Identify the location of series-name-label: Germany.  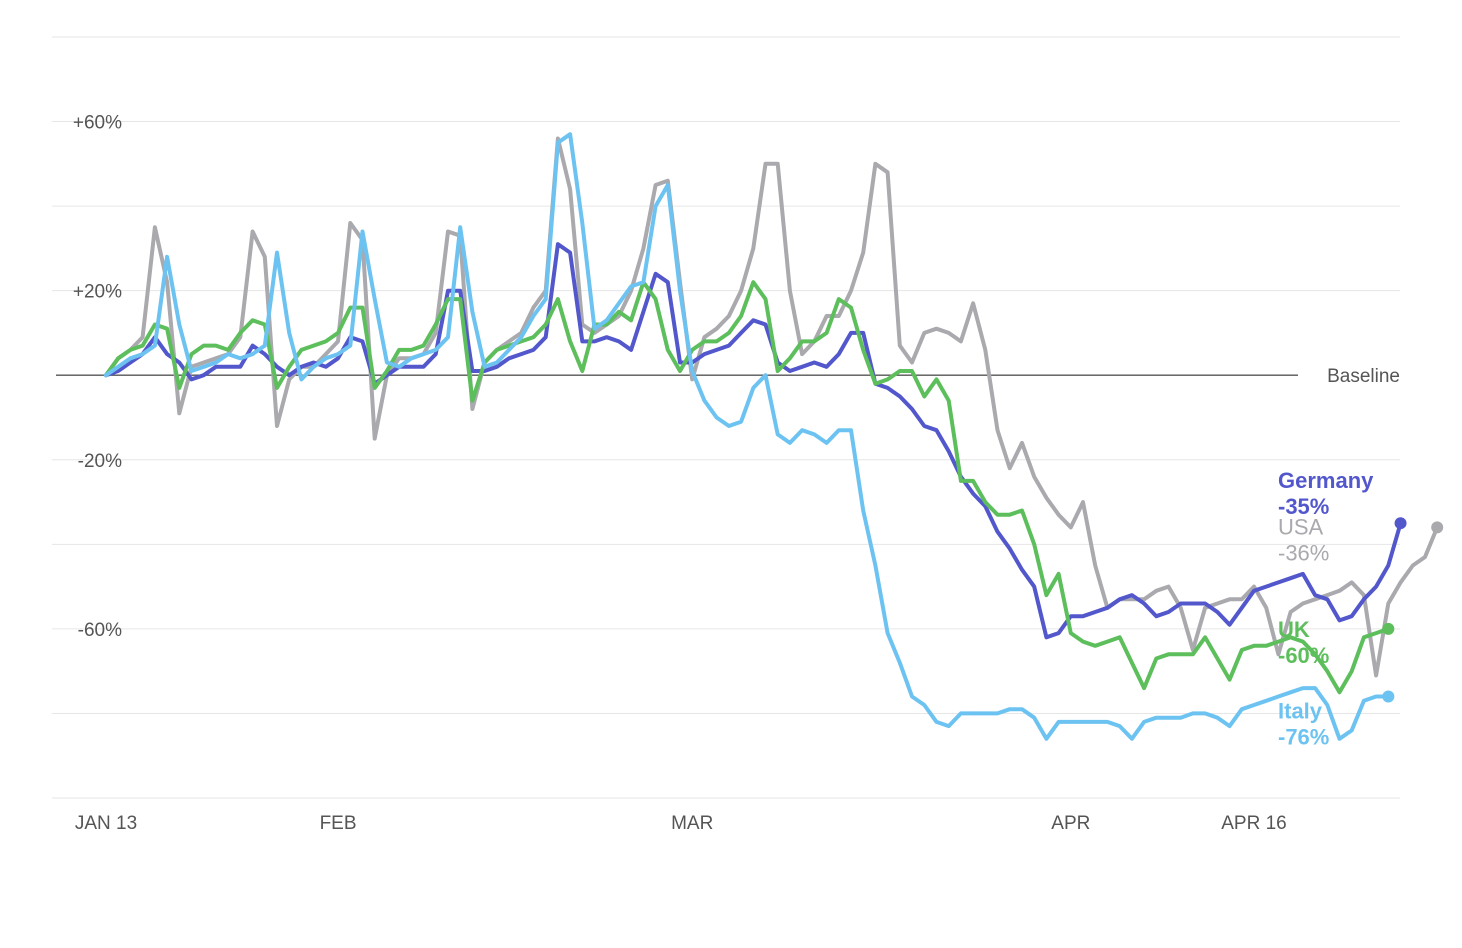
(1326, 480).